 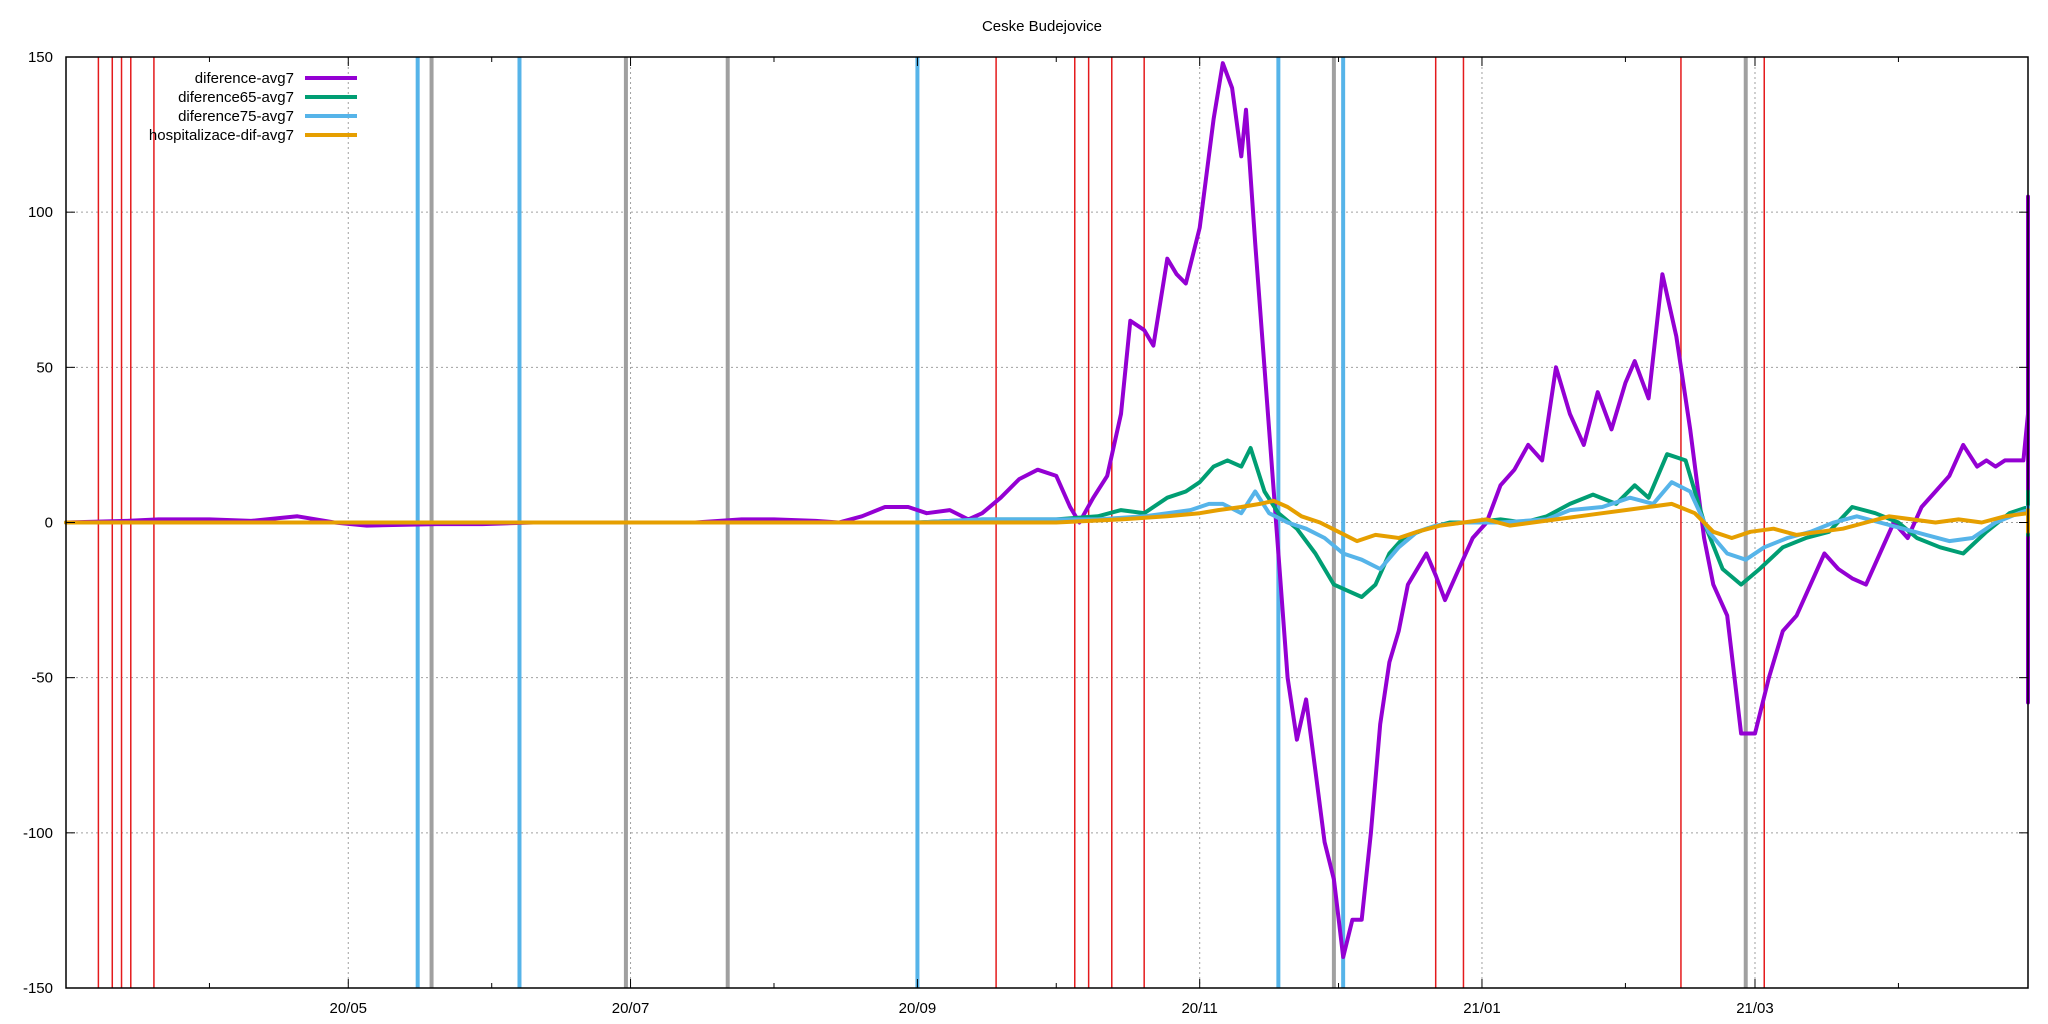 What do you see at coordinates (42, 678) in the screenshot?
I see `y-tick-label: -50` at bounding box center [42, 678].